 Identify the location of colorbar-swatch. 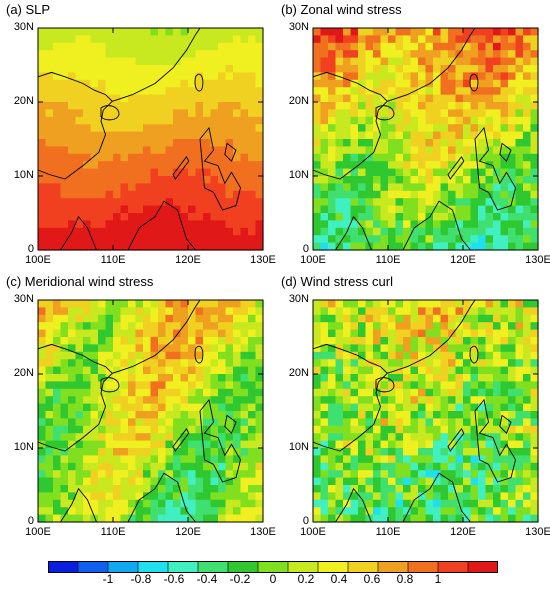
(423, 567).